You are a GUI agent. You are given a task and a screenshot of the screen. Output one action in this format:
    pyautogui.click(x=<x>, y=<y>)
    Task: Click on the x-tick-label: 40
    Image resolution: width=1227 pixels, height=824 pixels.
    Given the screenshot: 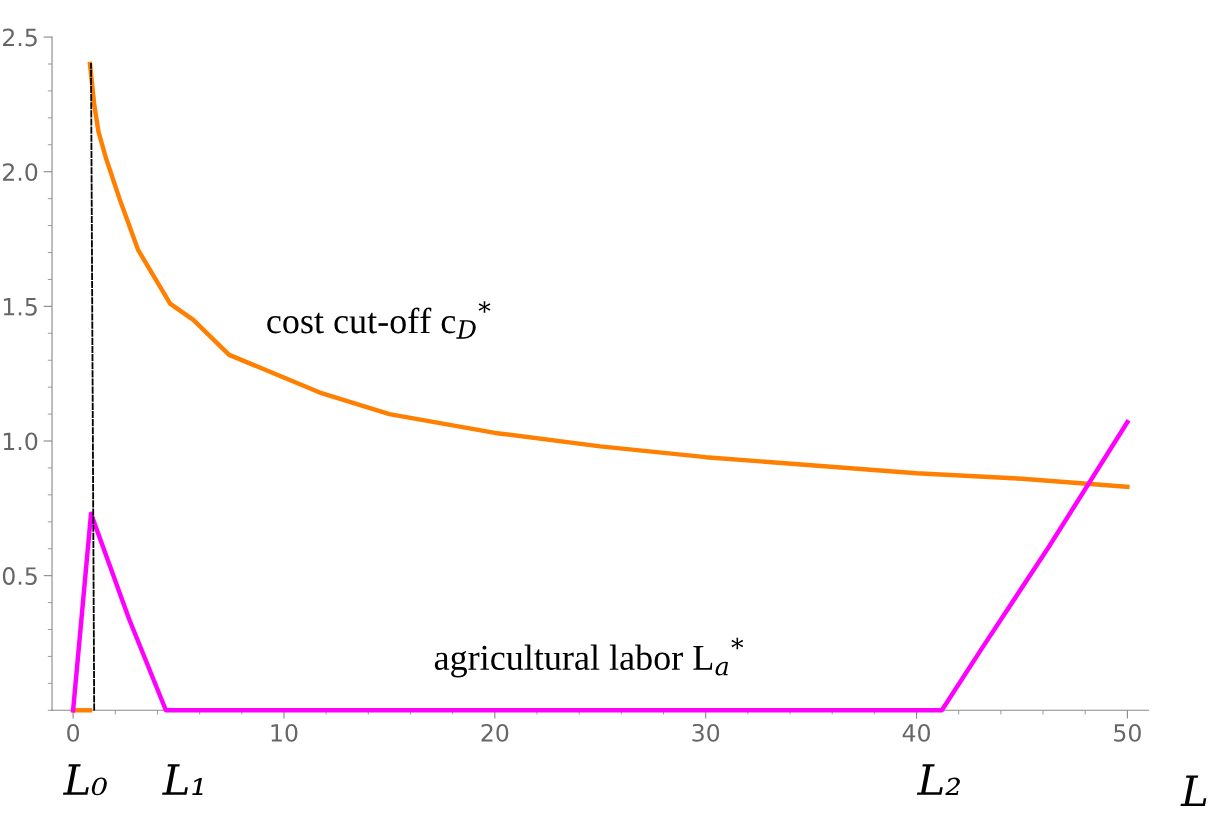 What is the action you would take?
    pyautogui.click(x=916, y=732)
    